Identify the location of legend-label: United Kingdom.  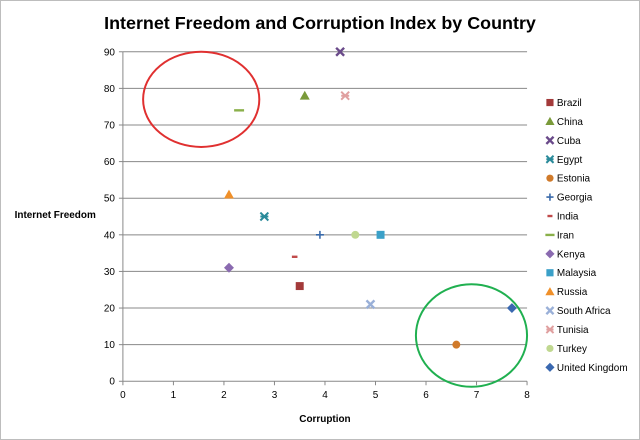
(592, 368).